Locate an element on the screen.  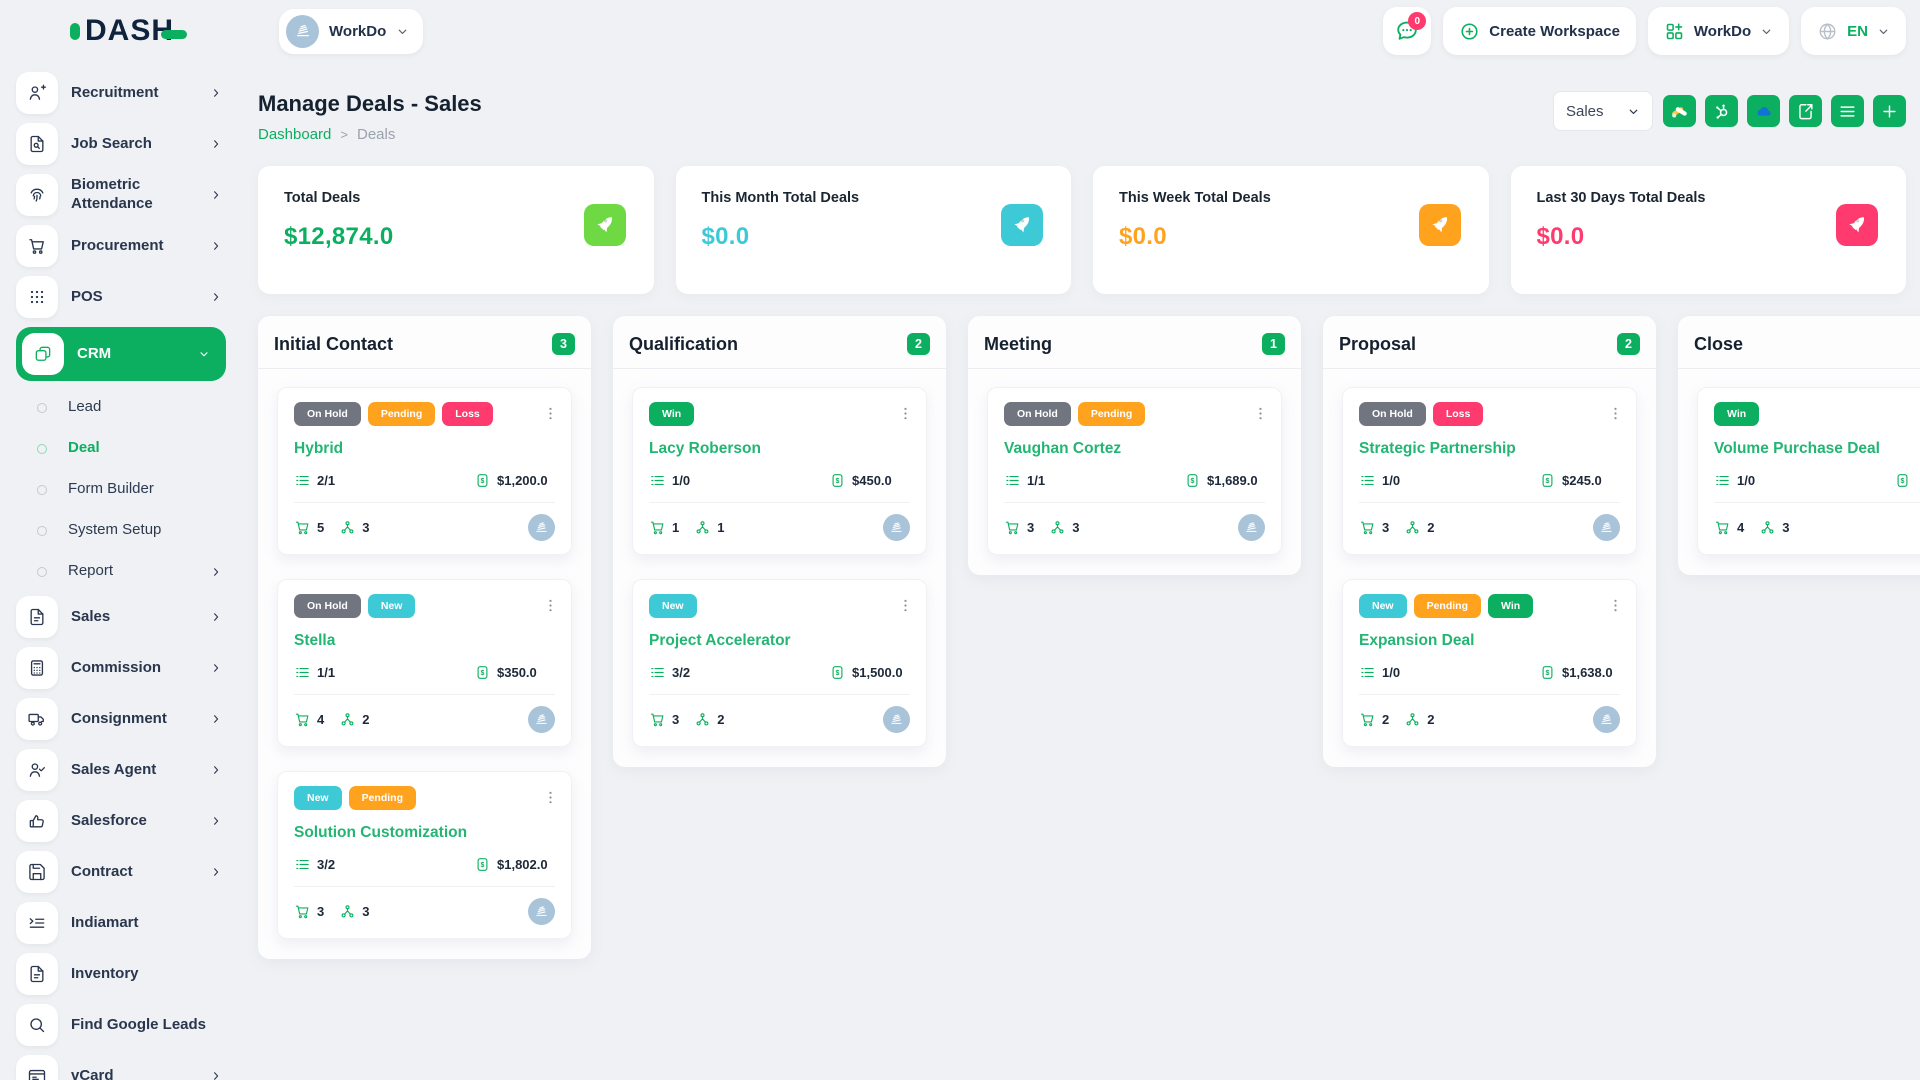
sidebar-item-find-google-leads: Find Google Leads is located at coordinates (121, 1025).